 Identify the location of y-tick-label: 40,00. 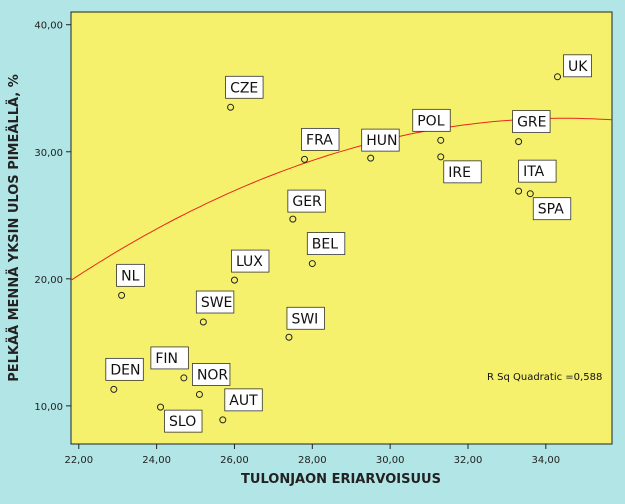
(48, 26).